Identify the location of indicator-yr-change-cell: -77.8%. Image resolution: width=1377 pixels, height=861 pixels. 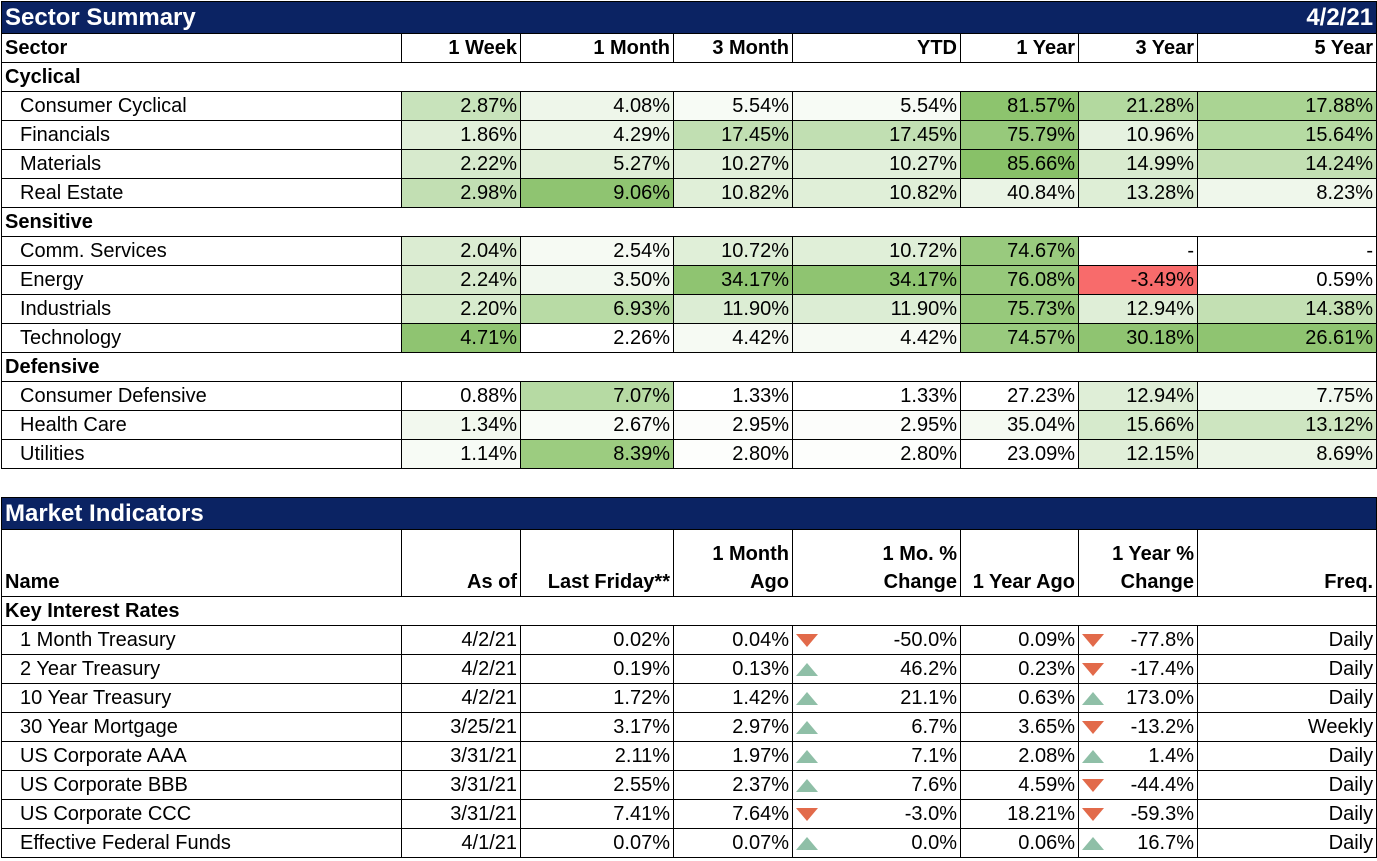
(1138, 640).